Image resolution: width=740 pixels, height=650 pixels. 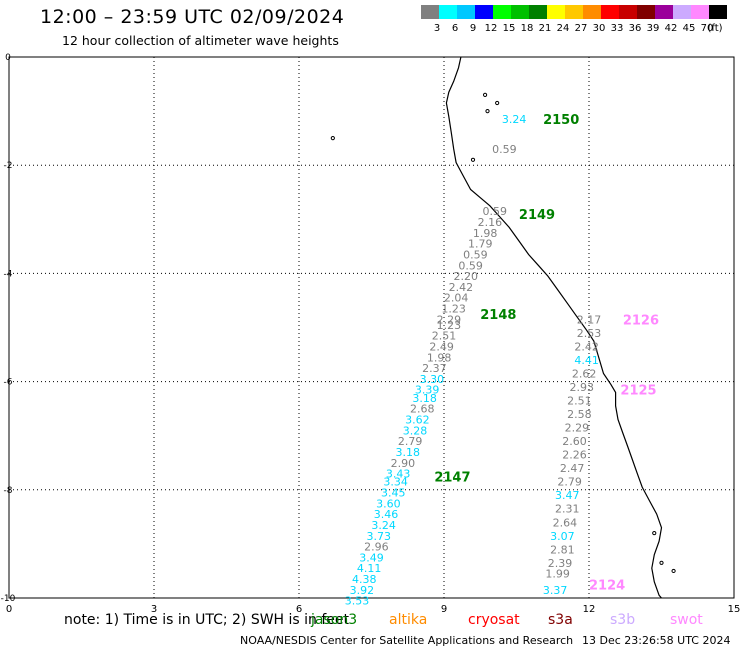 I want to click on swh-value: 1.79, so click(x=480, y=244).